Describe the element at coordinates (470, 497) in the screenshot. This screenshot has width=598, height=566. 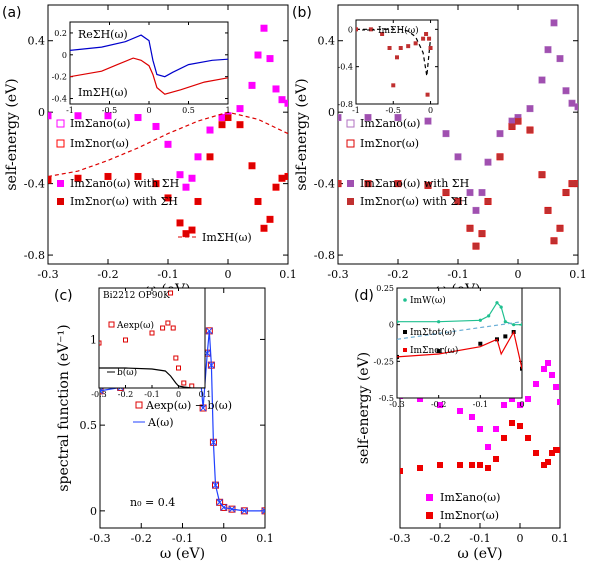
I see `legend-label: ImΣano(ω)` at that location.